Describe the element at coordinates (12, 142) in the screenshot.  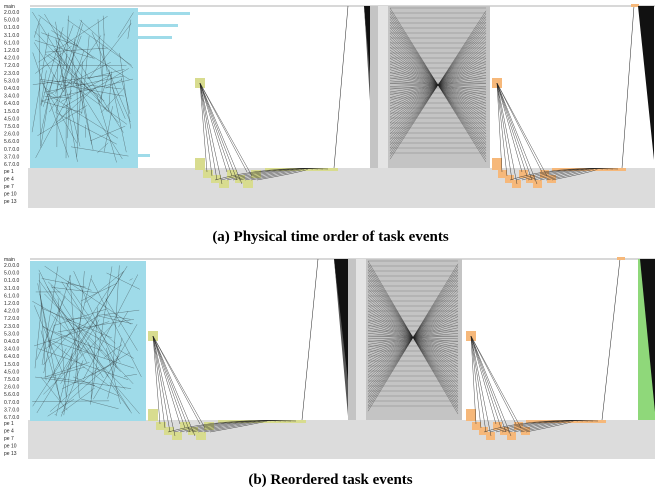
I see `row-label: 5.6.0.0` at that location.